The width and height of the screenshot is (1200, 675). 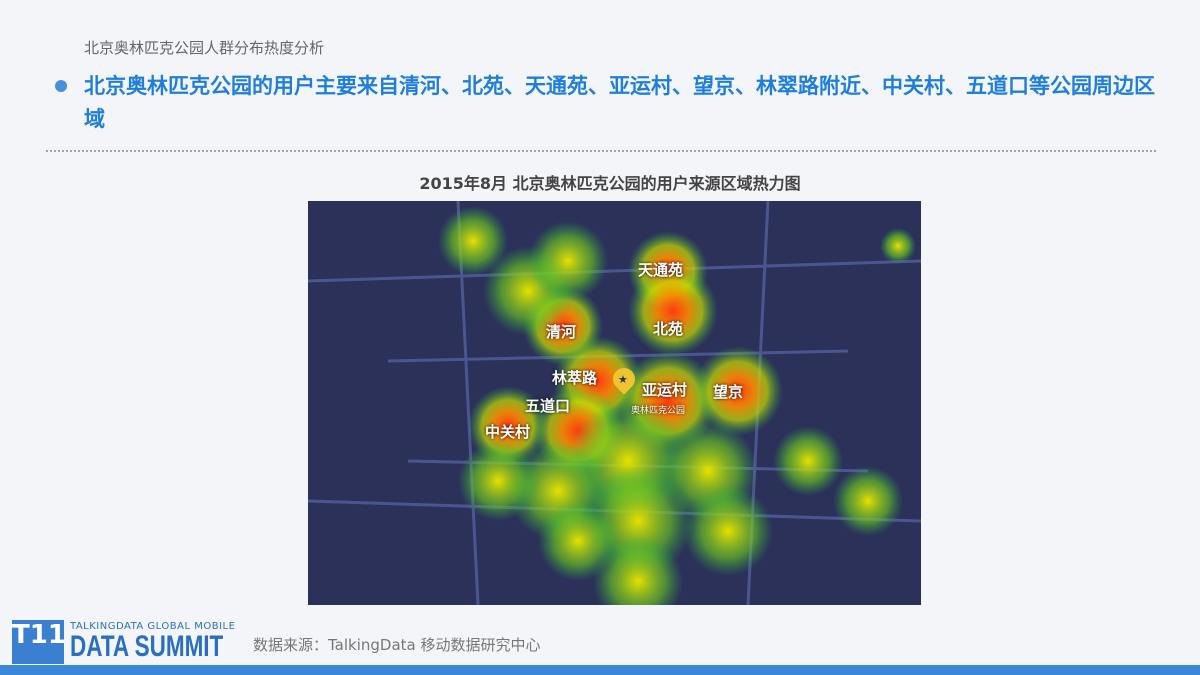 I want to click on label-yayuncun: 亚运村, so click(x=665, y=390).